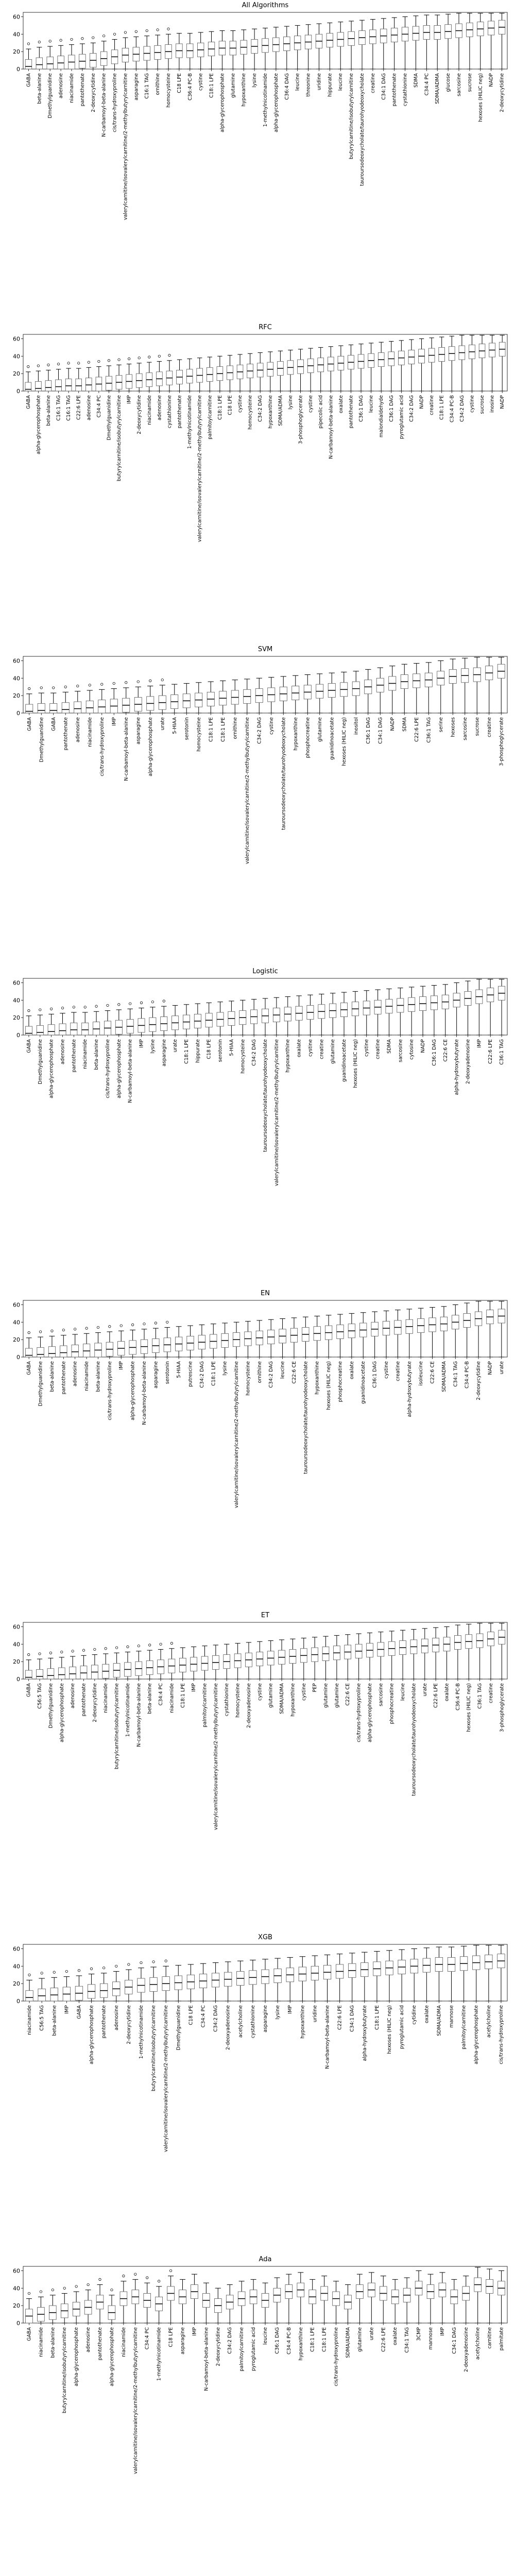 This screenshot has height=2576, width=515. I want to click on x-tick-label: C34:4 PC, so click(427, 84).